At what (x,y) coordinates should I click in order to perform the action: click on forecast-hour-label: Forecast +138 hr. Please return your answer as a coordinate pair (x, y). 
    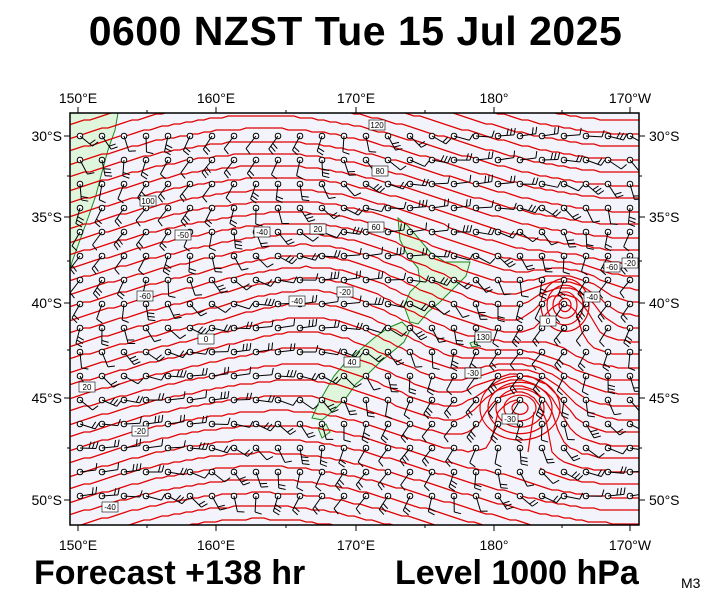
    Looking at the image, I should click on (170, 573).